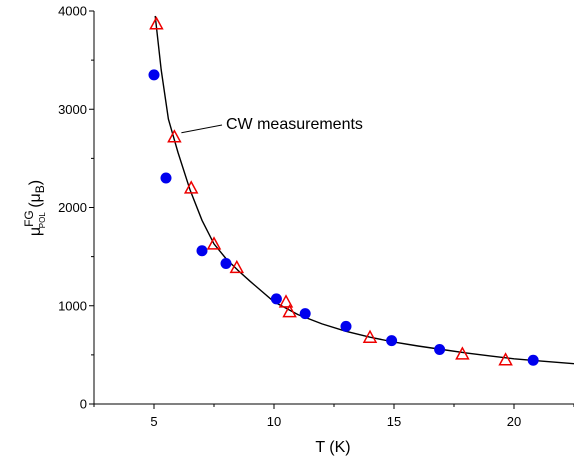 Image resolution: width=574 pixels, height=461 pixels. What do you see at coordinates (274, 421) in the screenshot?
I see `x-tick-label: 10` at bounding box center [274, 421].